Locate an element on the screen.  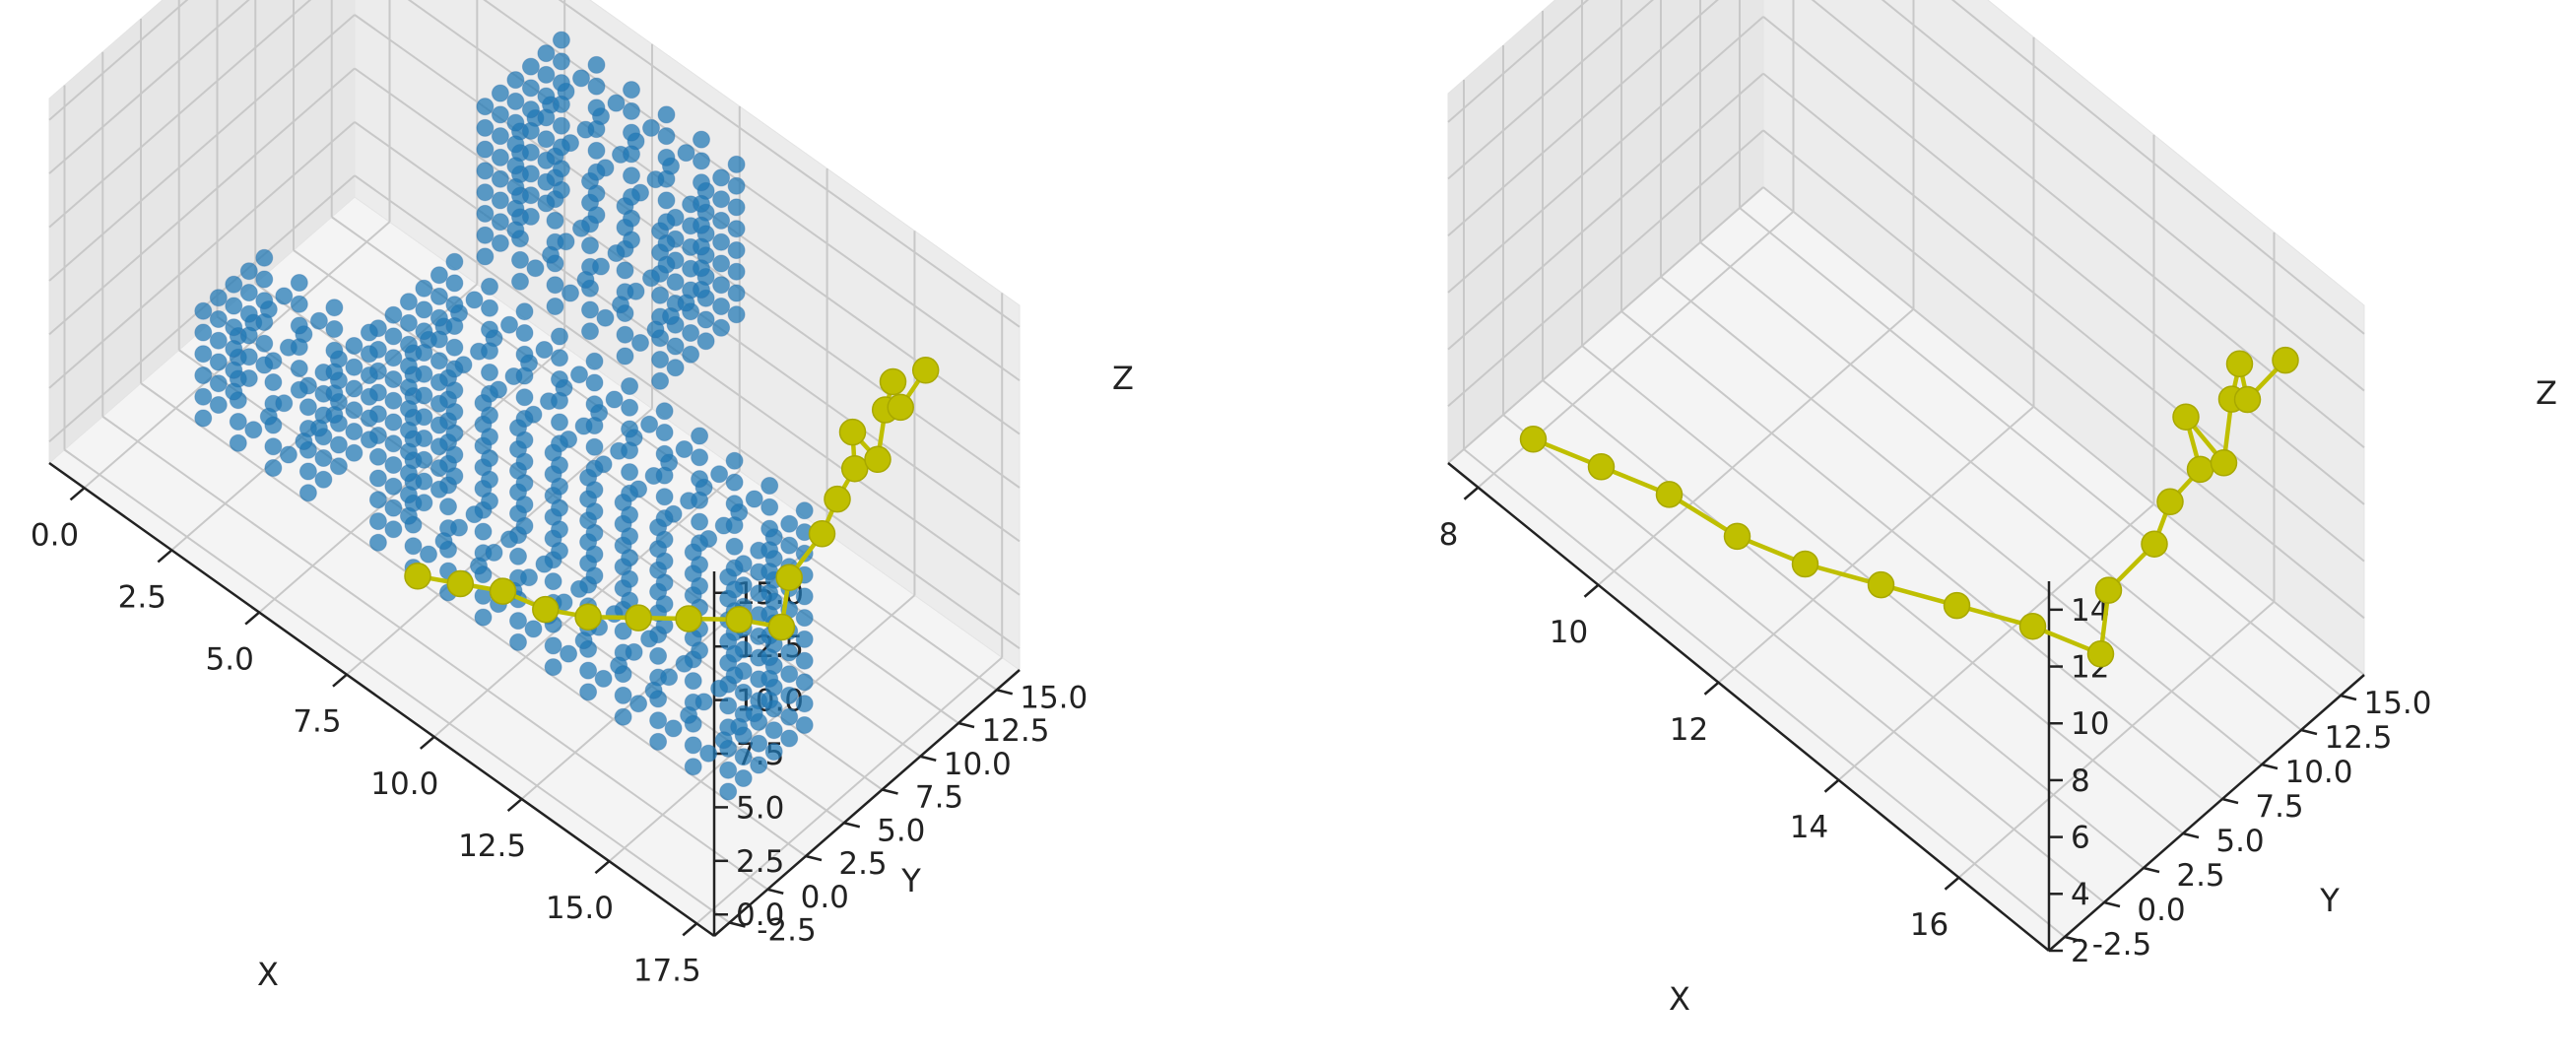
right-y-tick-label: 0.0 is located at coordinates (2161, 910).